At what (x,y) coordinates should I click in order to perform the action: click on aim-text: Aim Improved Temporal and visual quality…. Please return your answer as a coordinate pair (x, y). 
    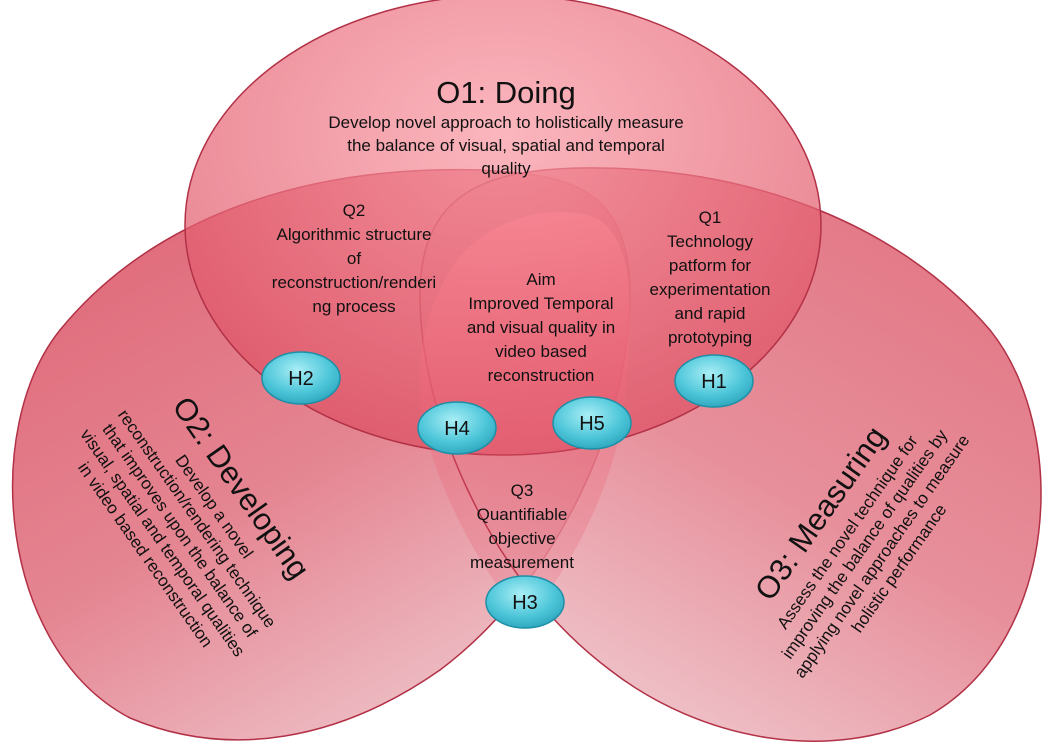
    Looking at the image, I should click on (541, 327).